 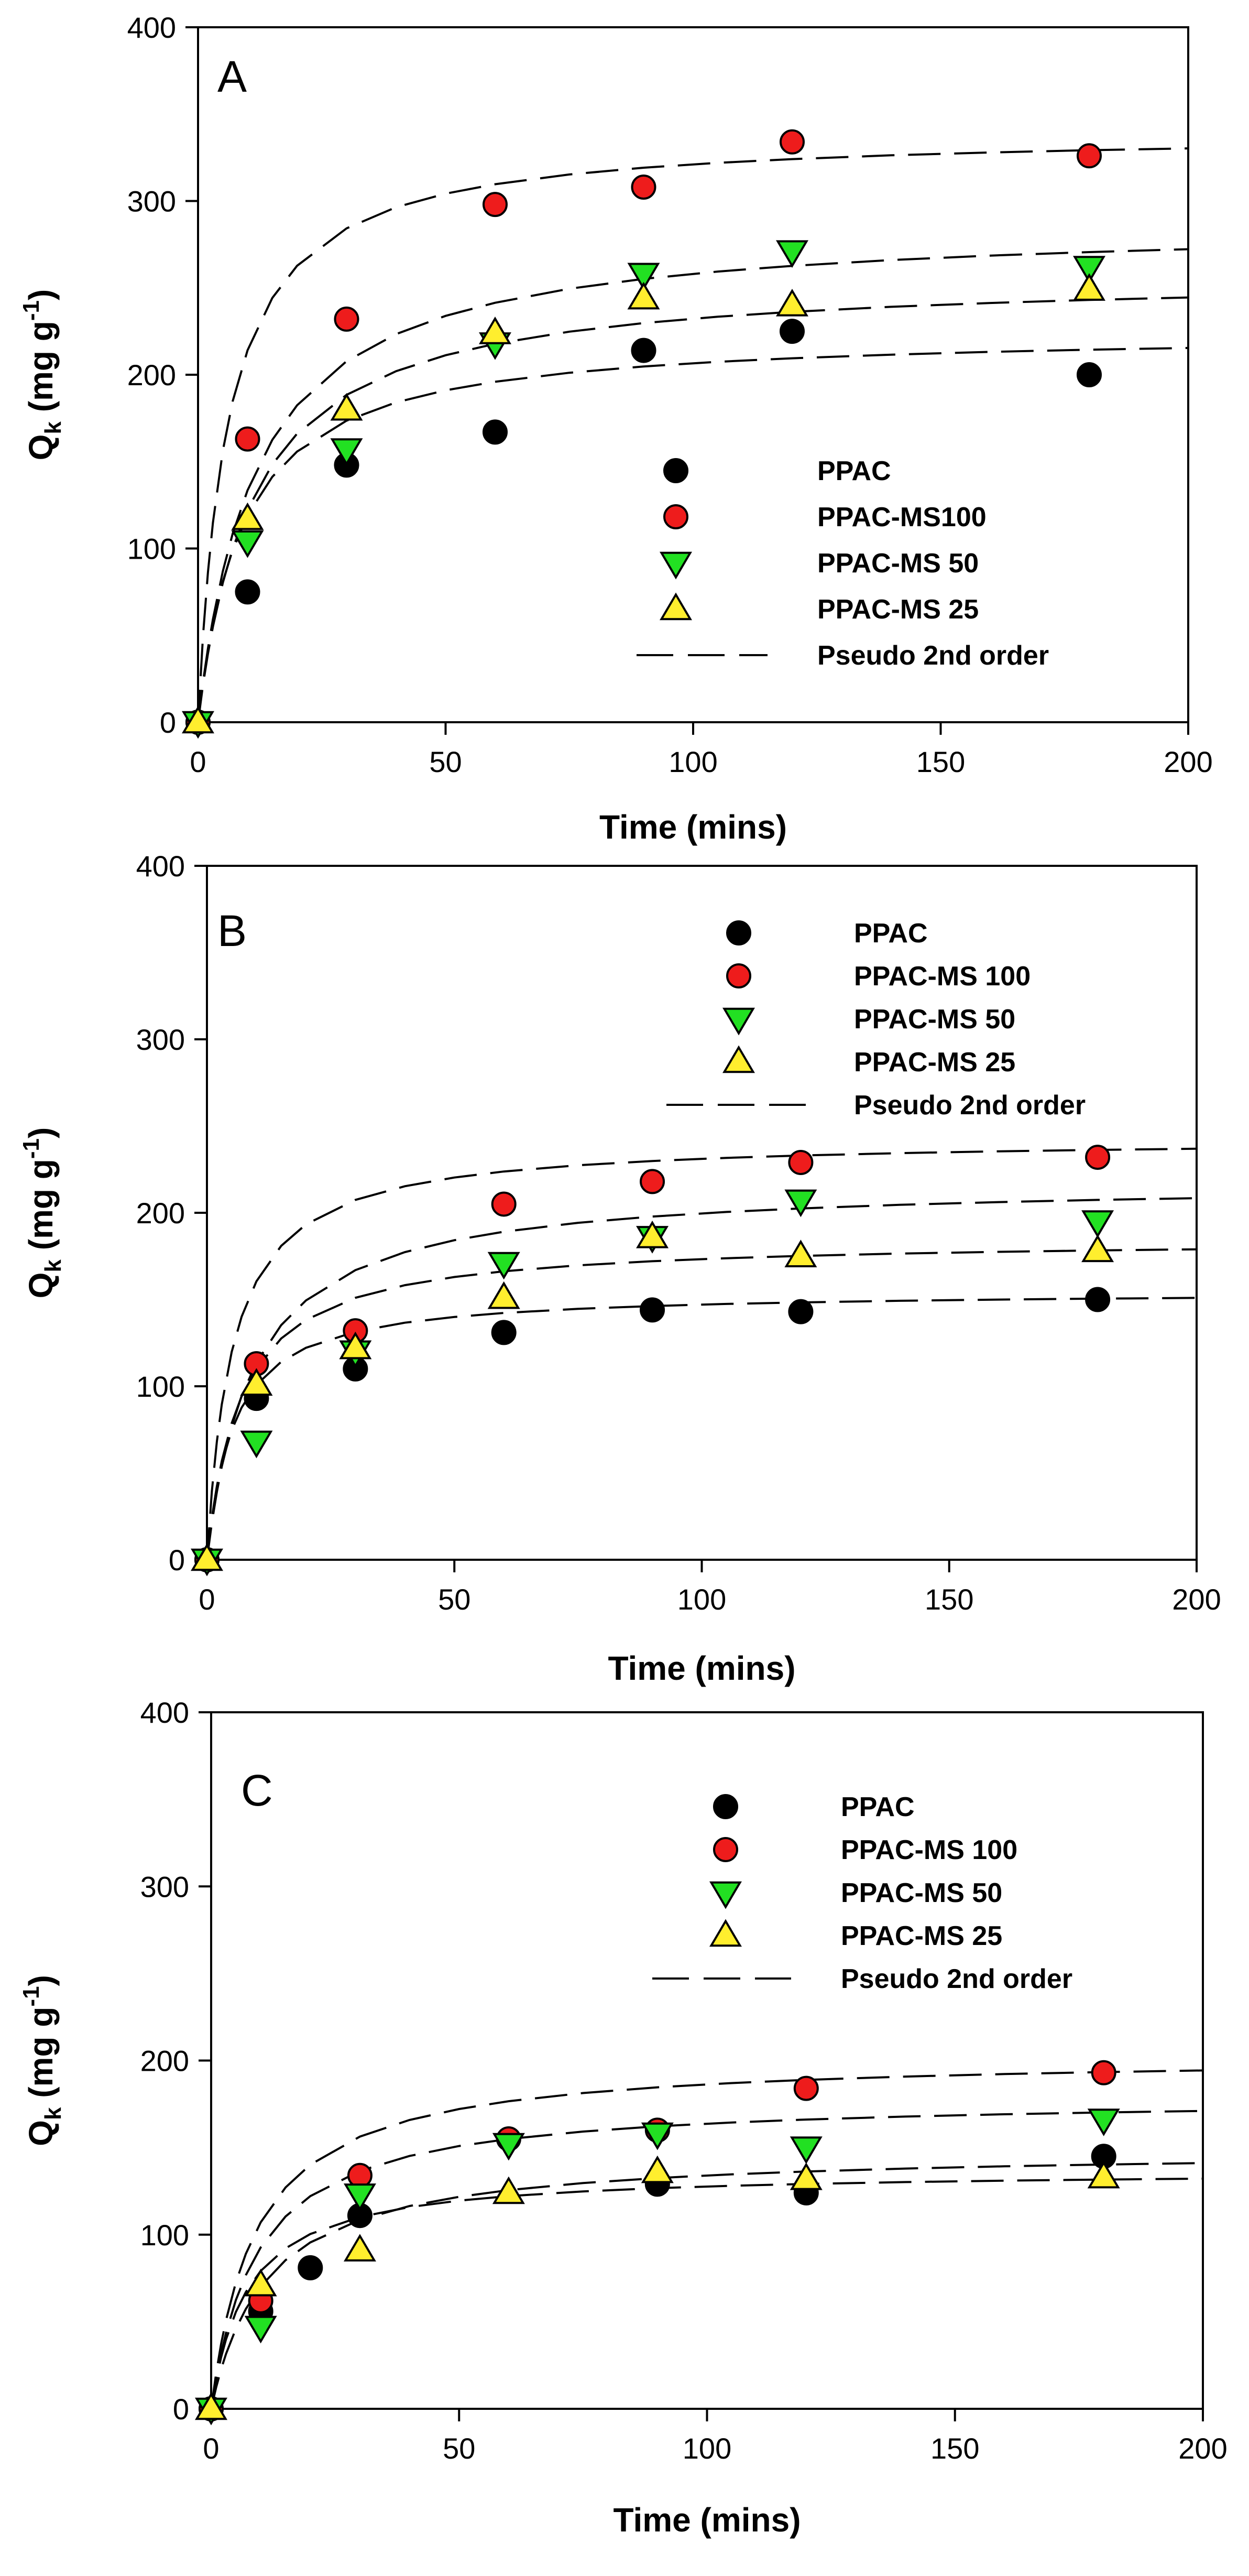 I want to click on panel-label: B, so click(x=232, y=930).